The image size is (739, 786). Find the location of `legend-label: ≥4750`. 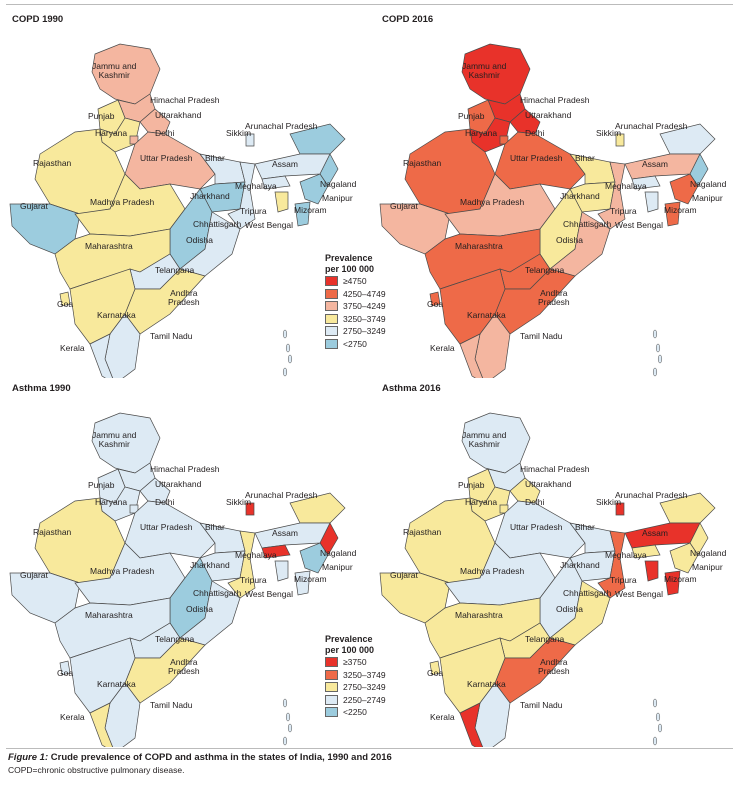

legend-label: ≥4750 is located at coordinates (355, 281).